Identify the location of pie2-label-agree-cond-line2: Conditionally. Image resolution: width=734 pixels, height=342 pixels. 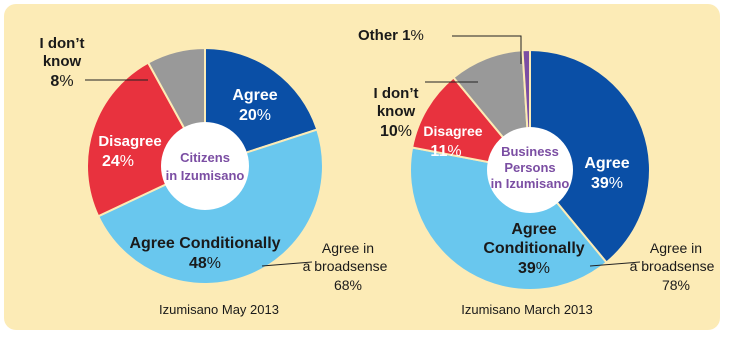
(533, 248).